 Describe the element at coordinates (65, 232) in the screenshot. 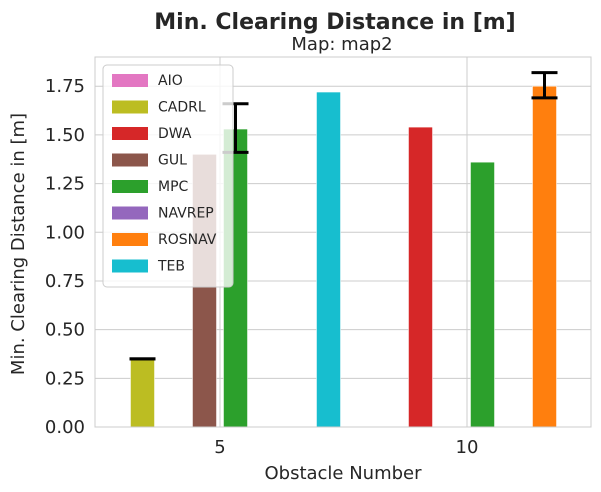

I see `y-tick-label: 1.00` at that location.